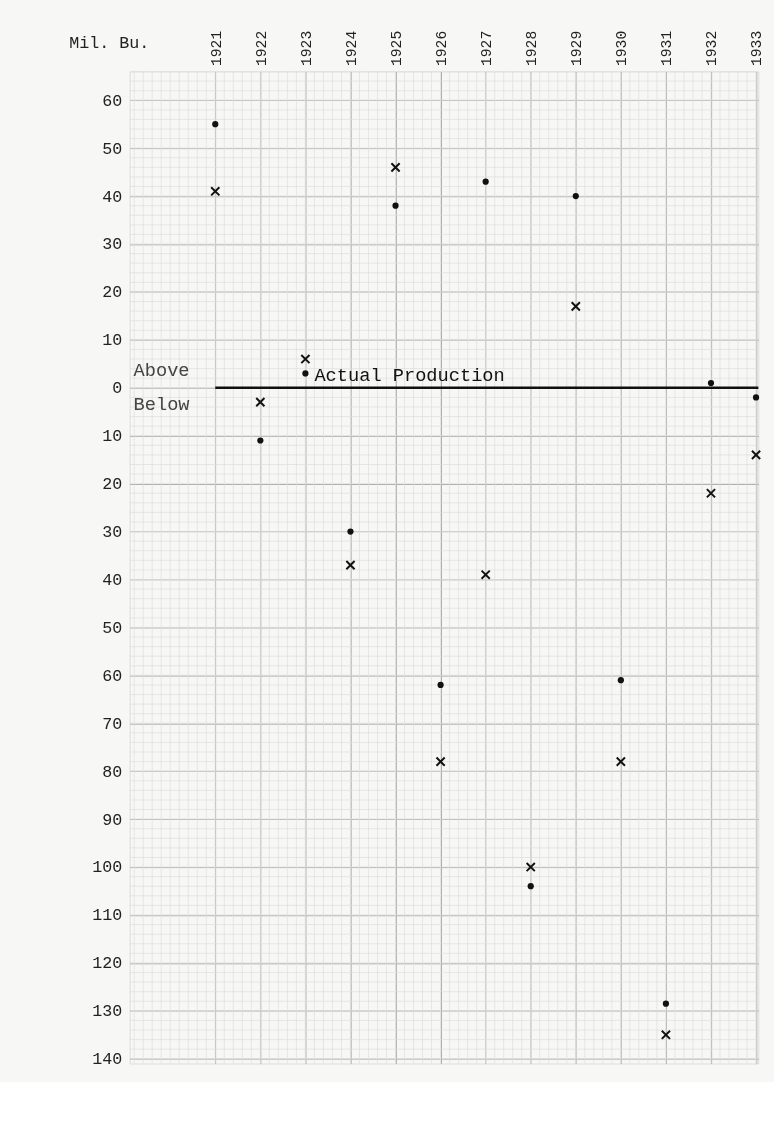 Image resolution: width=774 pixels, height=1139 pixels. Describe the element at coordinates (622, 48) in the screenshot. I see `x-tick-label: 1930` at that location.